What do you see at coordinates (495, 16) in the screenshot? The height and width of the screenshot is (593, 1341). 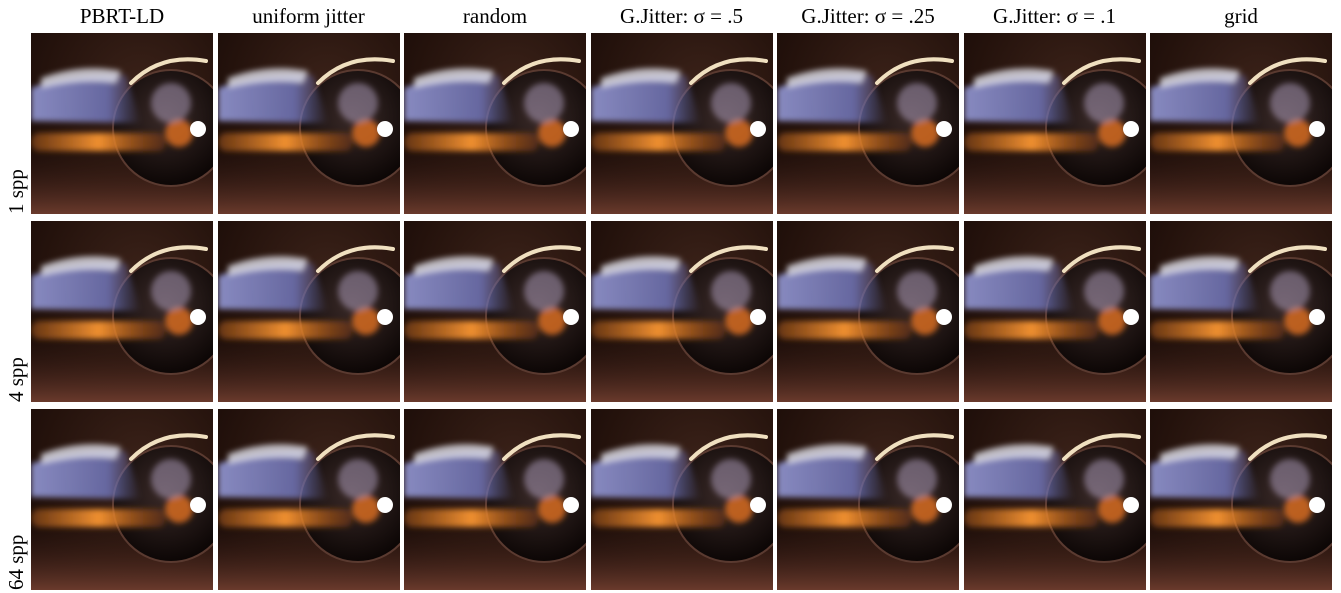 I see `column-header: random` at bounding box center [495, 16].